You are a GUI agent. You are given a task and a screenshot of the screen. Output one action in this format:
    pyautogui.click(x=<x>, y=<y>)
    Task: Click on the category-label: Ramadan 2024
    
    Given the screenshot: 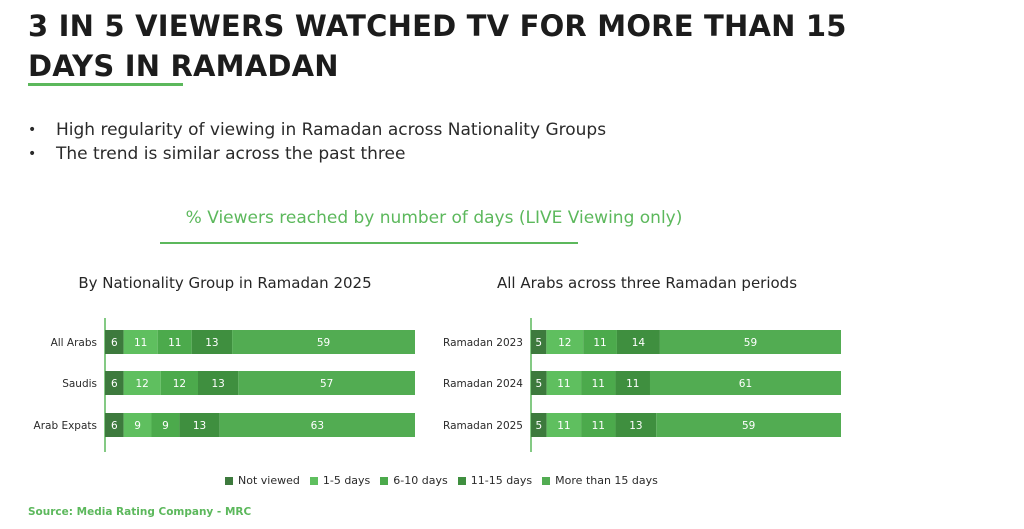 What is the action you would take?
    pyautogui.click(x=483, y=384)
    